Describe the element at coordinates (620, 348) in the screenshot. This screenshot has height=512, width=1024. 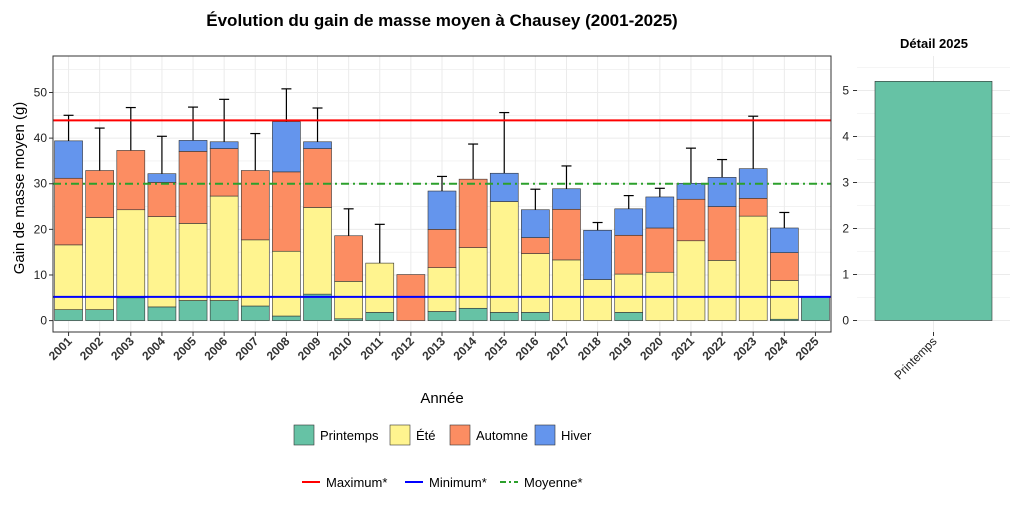
I see `x-tick-label: 2019` at that location.